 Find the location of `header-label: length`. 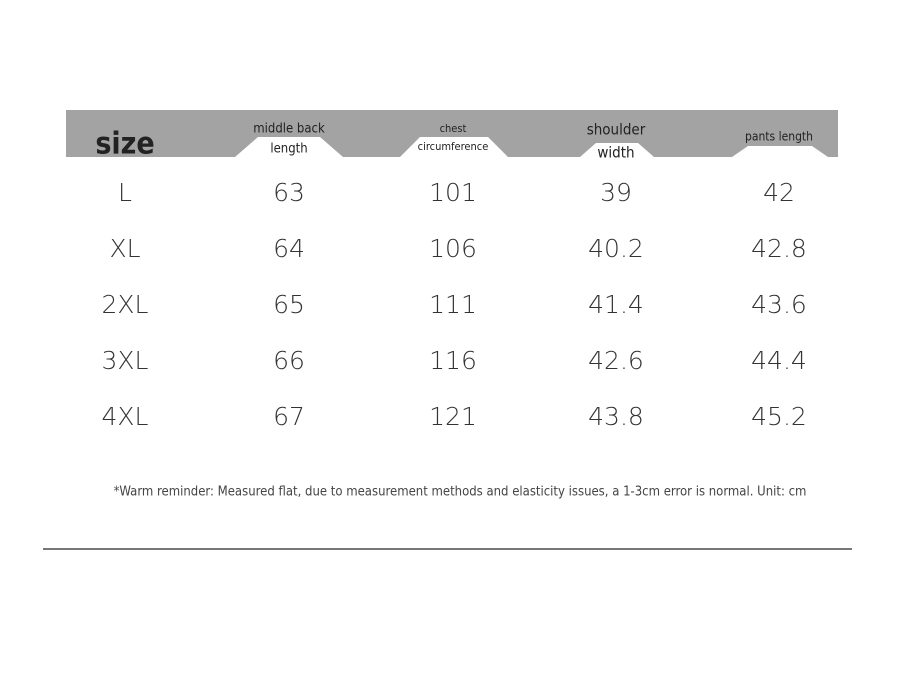

header-label: length is located at coordinates (288, 149).